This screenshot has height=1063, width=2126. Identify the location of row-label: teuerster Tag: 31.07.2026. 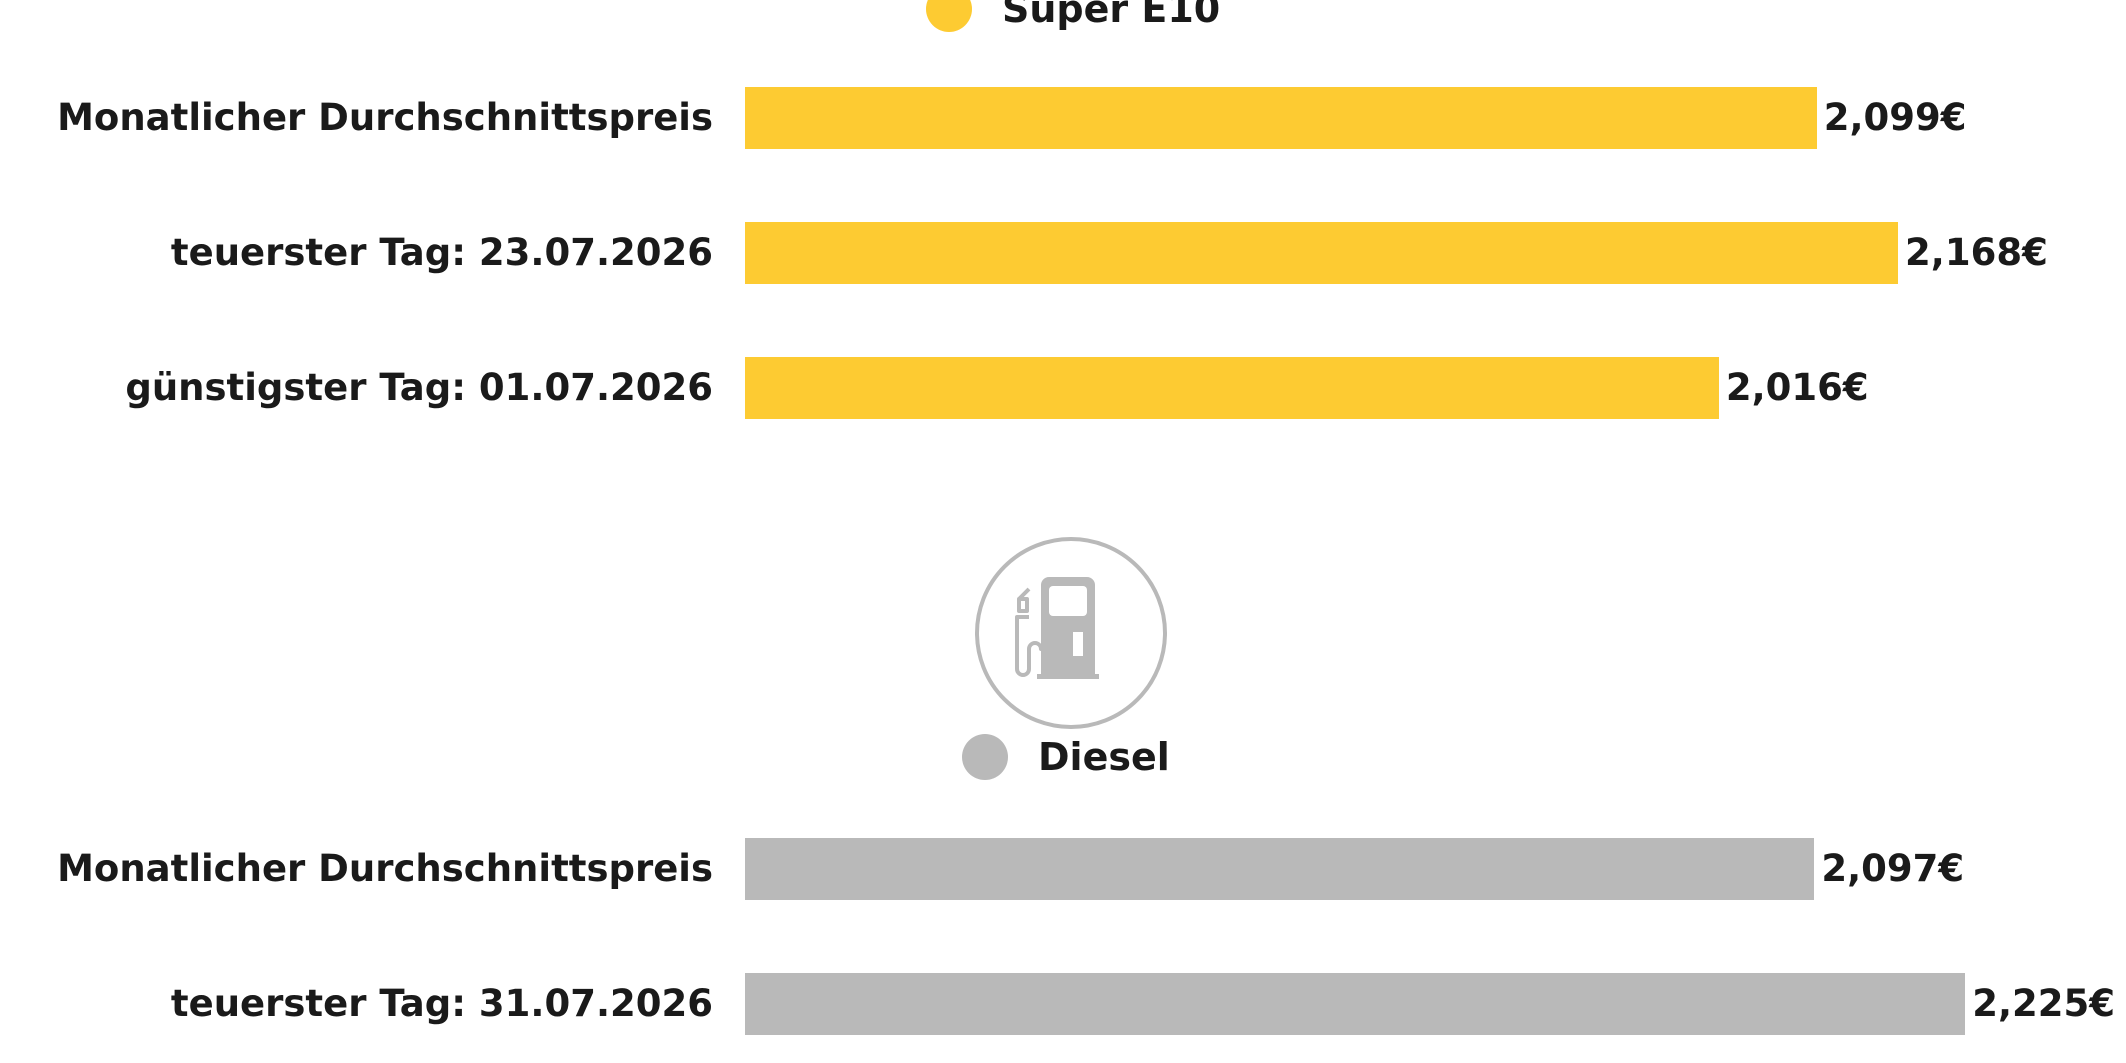
(441, 1003).